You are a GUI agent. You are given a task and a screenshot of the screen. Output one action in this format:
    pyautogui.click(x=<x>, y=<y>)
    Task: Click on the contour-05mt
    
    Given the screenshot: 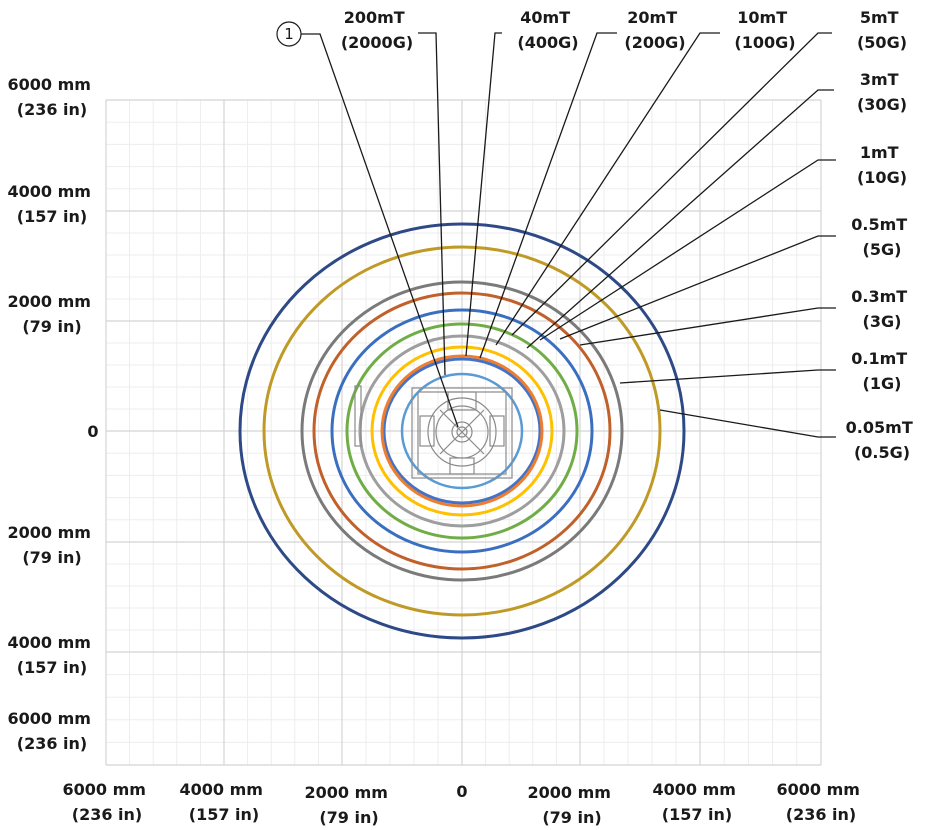 What is the action you would take?
    pyautogui.click(x=462, y=431)
    